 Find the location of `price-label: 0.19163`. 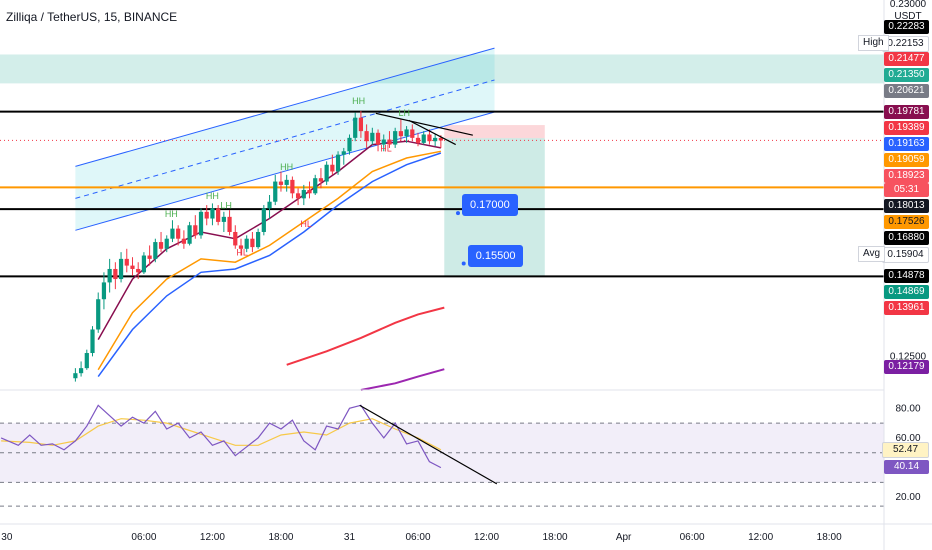

price-label: 0.19163 is located at coordinates (906, 143).